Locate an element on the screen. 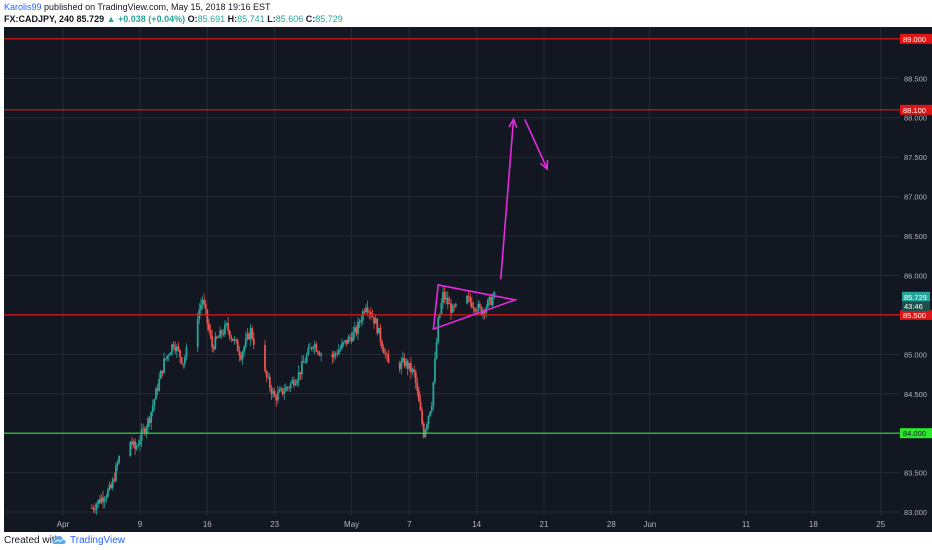  chart-footer: Created with TradingView is located at coordinates (466, 541).